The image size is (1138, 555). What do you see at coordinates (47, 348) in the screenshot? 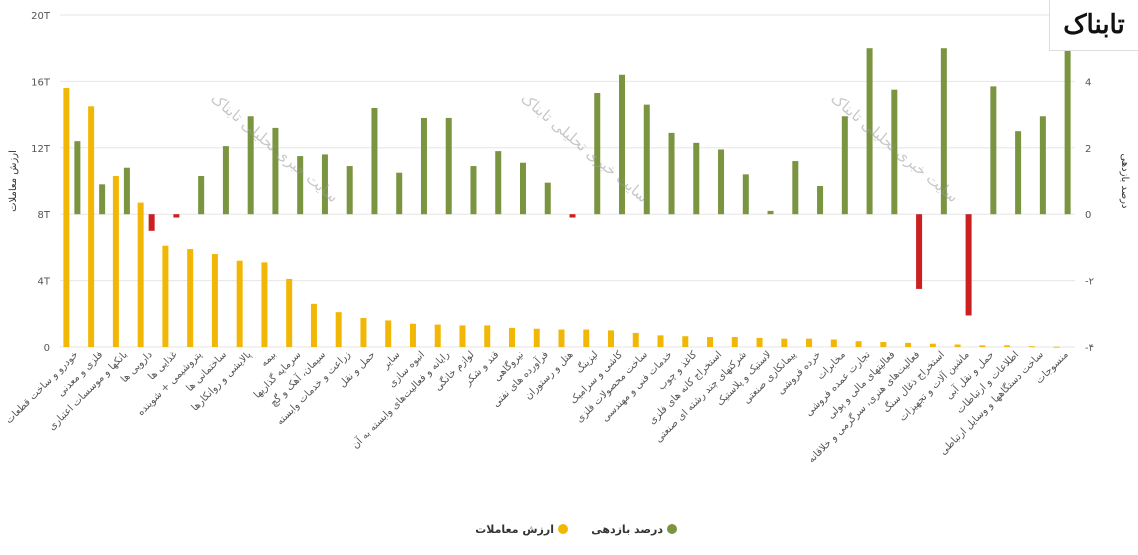
I see `left-tick-label: 0` at bounding box center [47, 348].